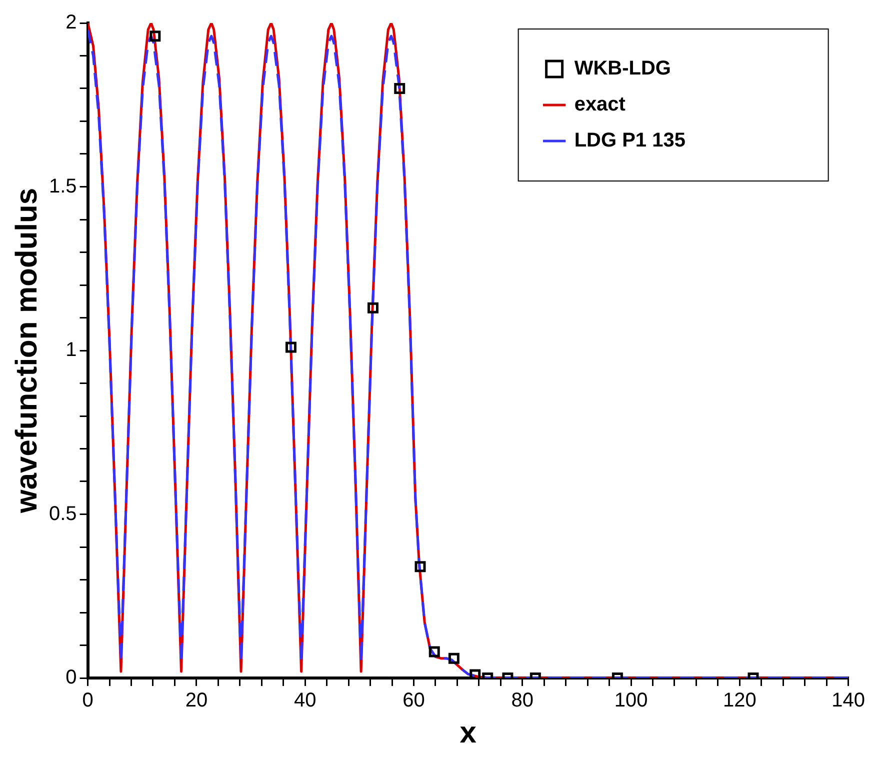  I want to click on y-tick-label: 1.5, so click(62, 186).